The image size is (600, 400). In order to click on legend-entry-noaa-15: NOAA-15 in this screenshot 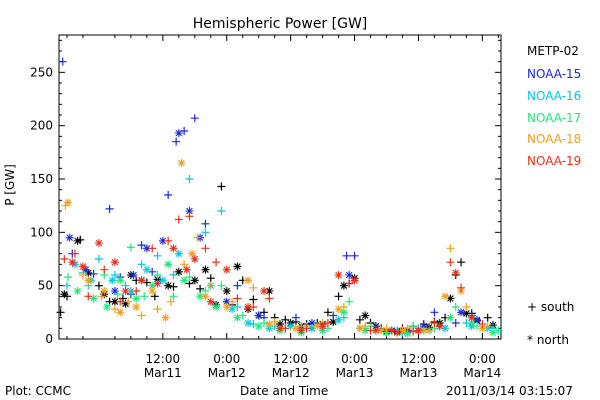, I will do `click(554, 74)`.